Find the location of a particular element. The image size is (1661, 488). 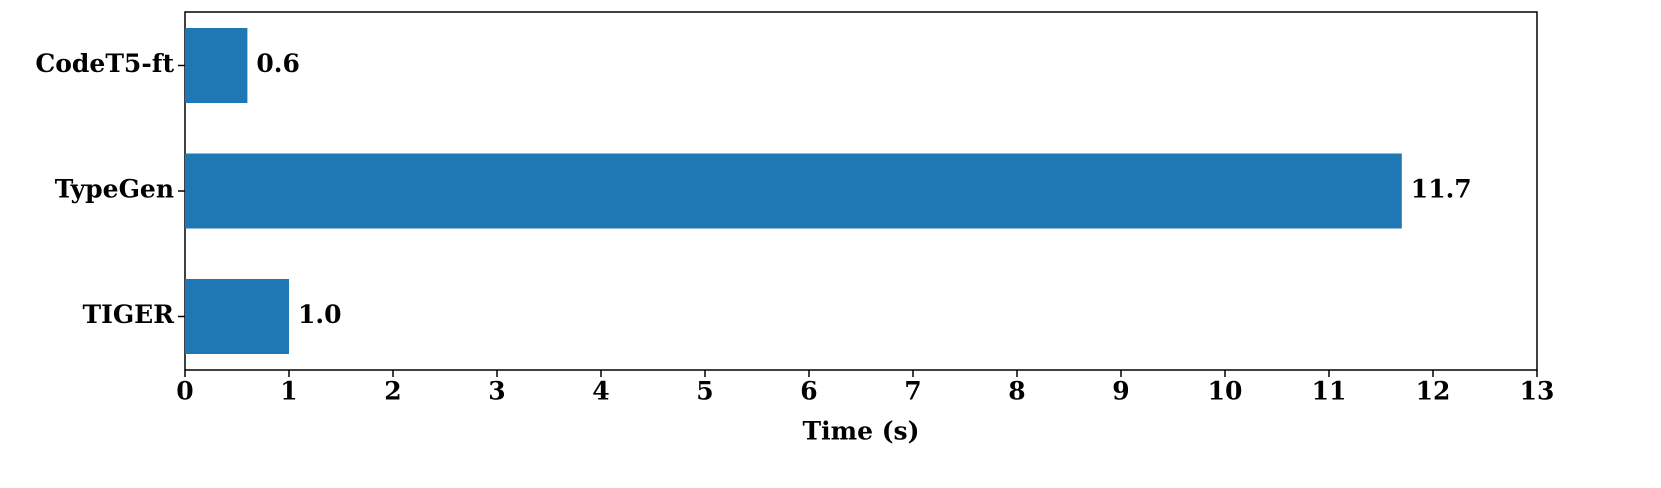

y-tick-label: CodeT5-ft is located at coordinates (104, 63).